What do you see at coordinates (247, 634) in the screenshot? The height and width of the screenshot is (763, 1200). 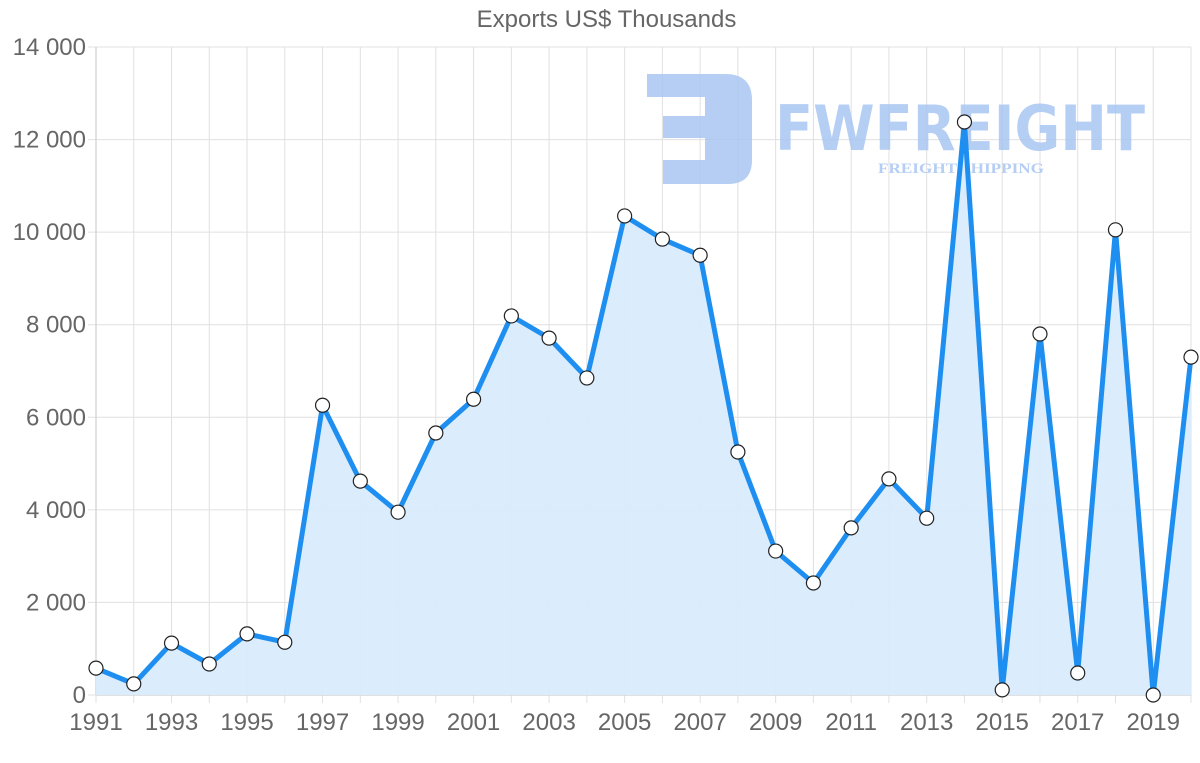 I see `data-point-1995` at bounding box center [247, 634].